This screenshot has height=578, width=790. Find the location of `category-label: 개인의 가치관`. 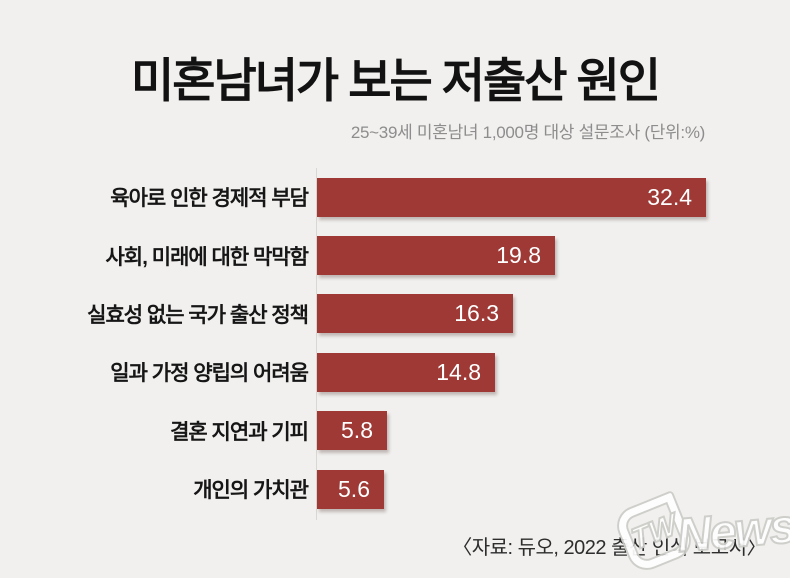

category-label: 개인의 가치관 is located at coordinates (251, 491).